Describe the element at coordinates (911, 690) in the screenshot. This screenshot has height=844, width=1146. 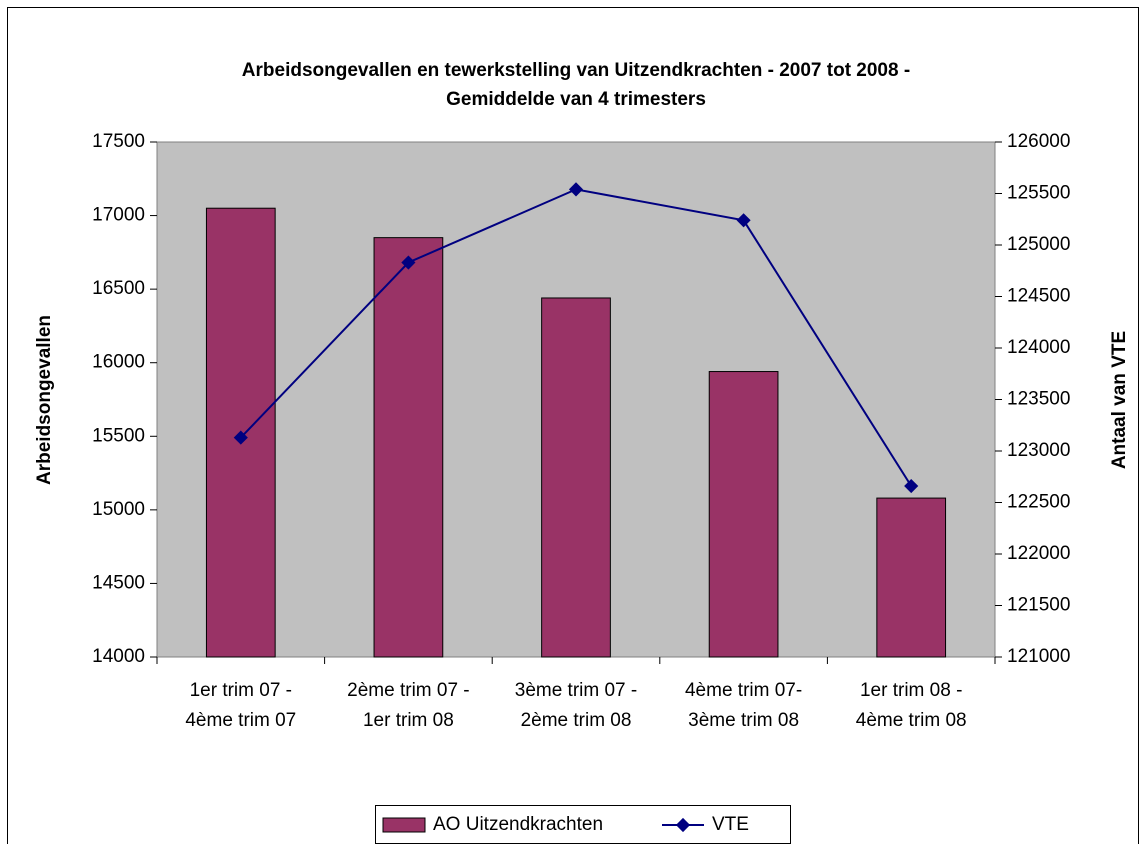
I see `x-tick-label: 1er trim 08 -` at that location.